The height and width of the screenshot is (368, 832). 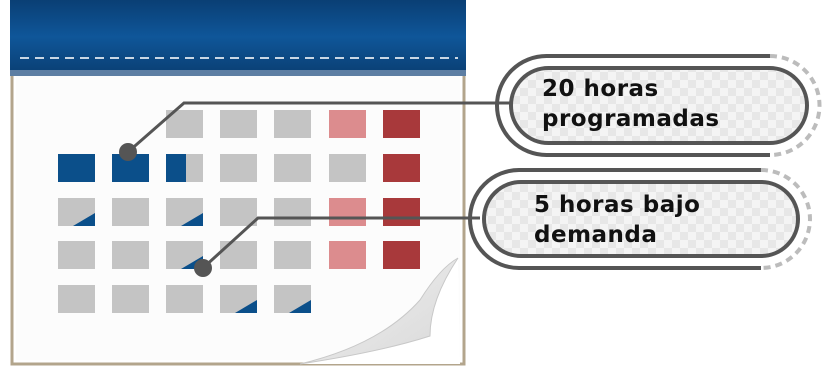 I want to click on callout-2-line1: 5 horas bajo, so click(x=617, y=205).